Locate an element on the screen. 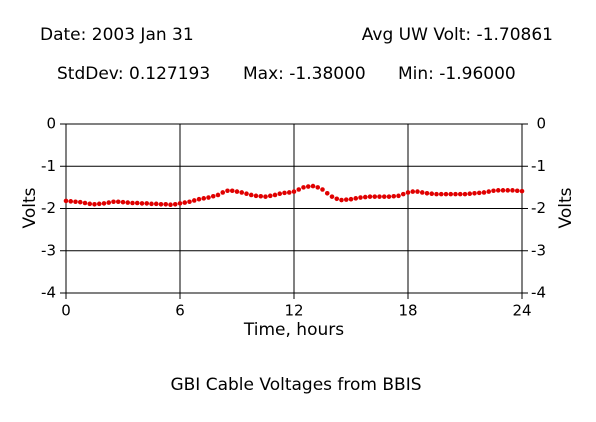 The image size is (596, 422). y2-tick-label: 0 is located at coordinates (541, 124).